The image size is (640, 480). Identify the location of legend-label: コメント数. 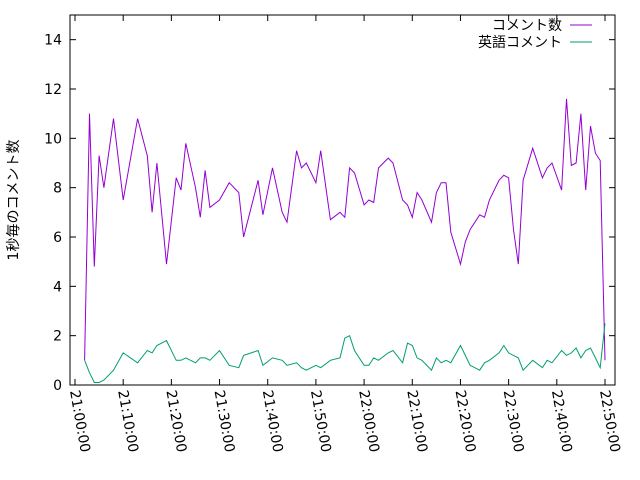
(527, 26).